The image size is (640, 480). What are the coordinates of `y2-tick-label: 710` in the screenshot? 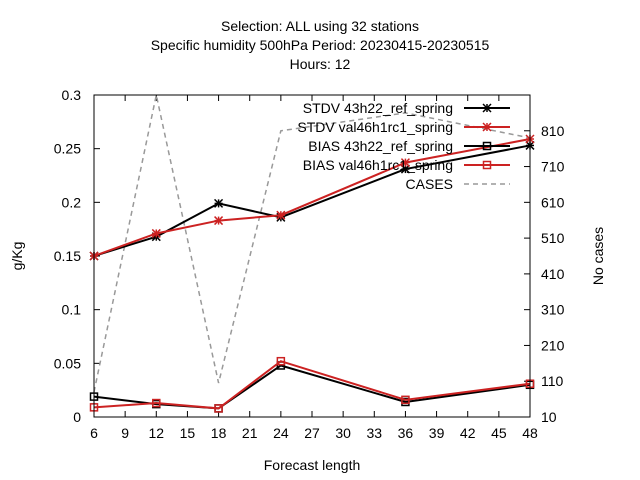 It's located at (553, 167).